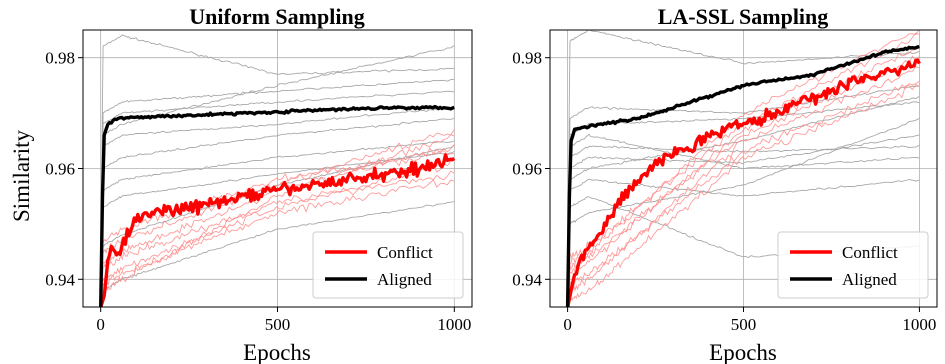 This screenshot has height=364, width=945. What do you see at coordinates (277, 352) in the screenshot?
I see `x-axis-label-uniform: Epochs` at bounding box center [277, 352].